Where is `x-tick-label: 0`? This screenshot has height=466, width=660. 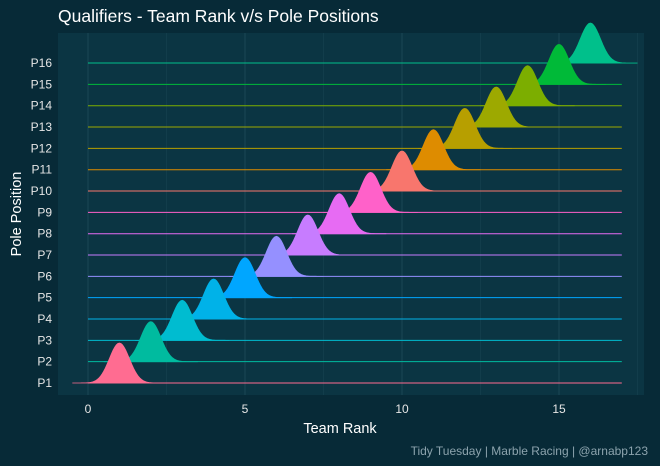 x-tick-label: 0 is located at coordinates (88, 409).